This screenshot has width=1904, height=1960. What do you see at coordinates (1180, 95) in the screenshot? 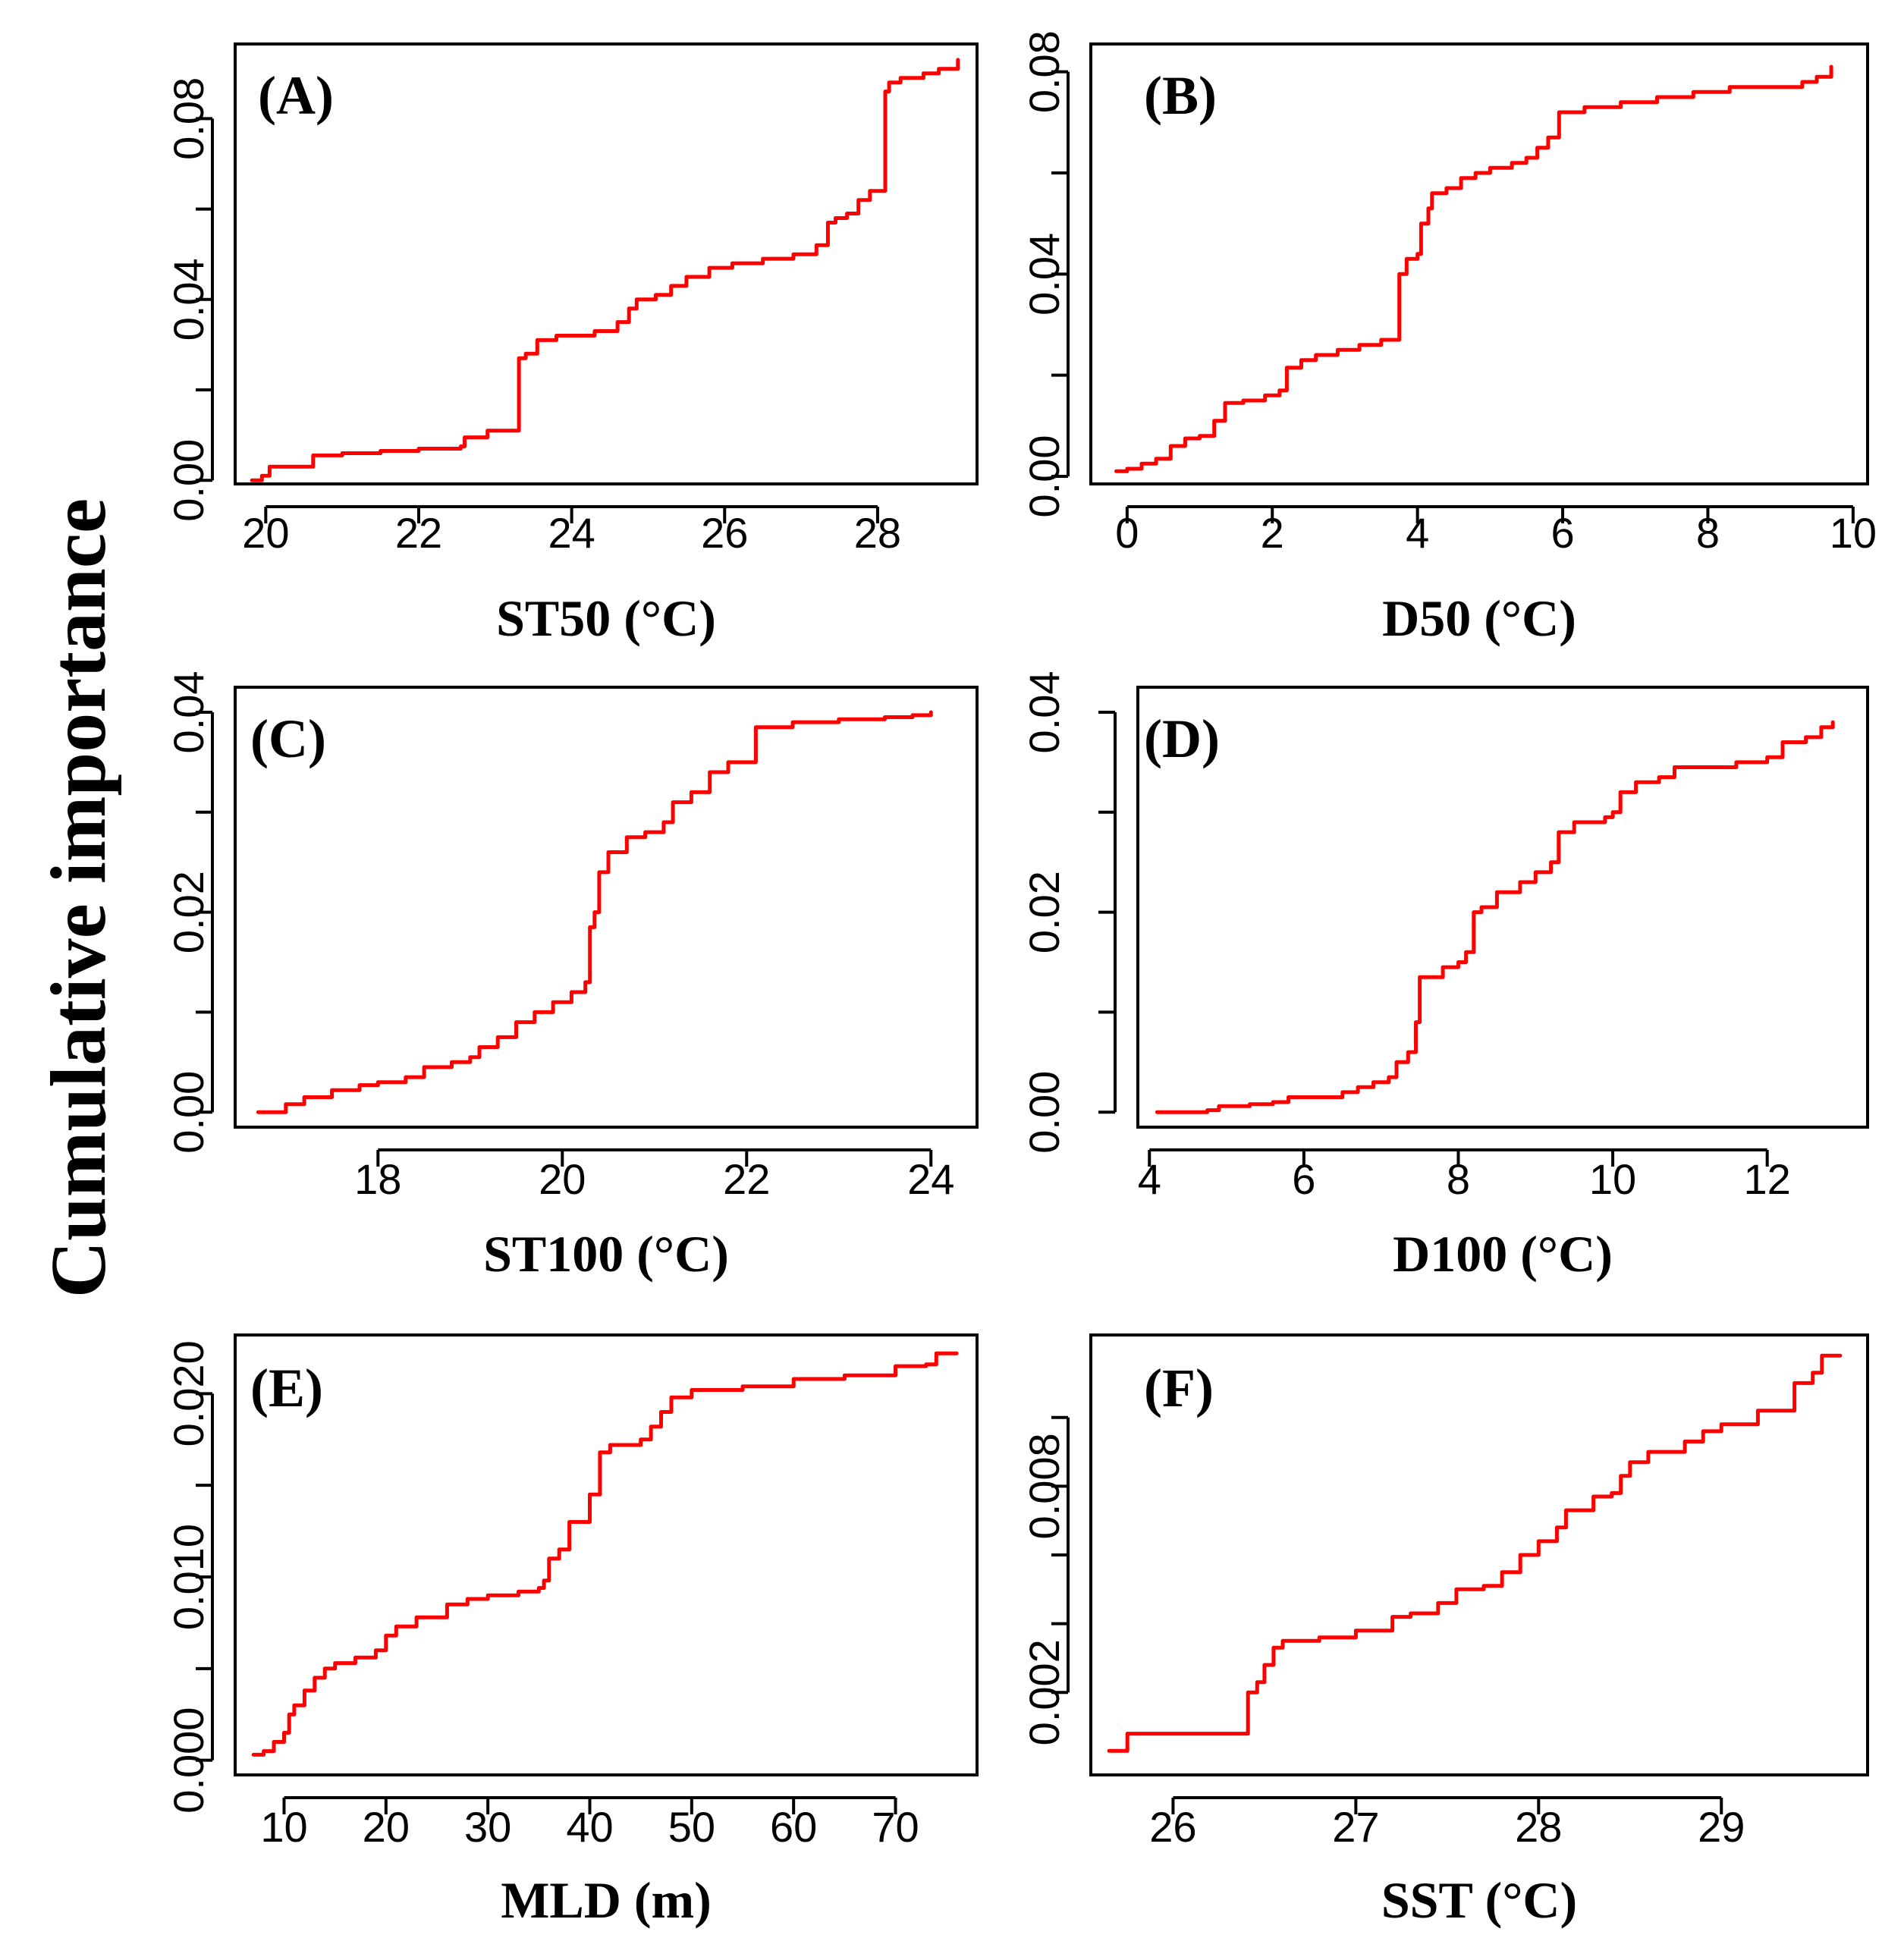
I see `panel-label: (B)` at bounding box center [1180, 95].